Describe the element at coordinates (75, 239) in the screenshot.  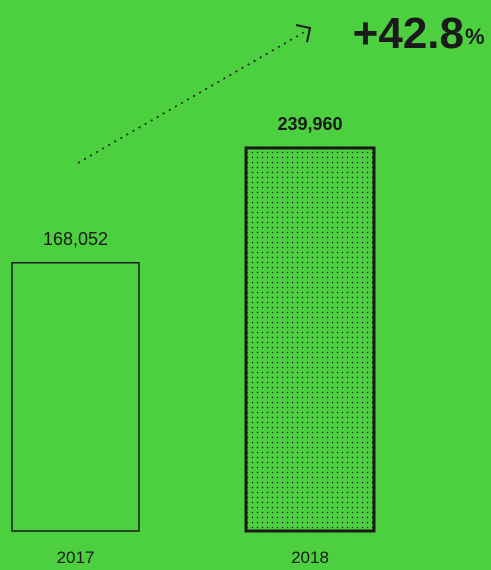
I see `value-label-2017: 168,052` at that location.